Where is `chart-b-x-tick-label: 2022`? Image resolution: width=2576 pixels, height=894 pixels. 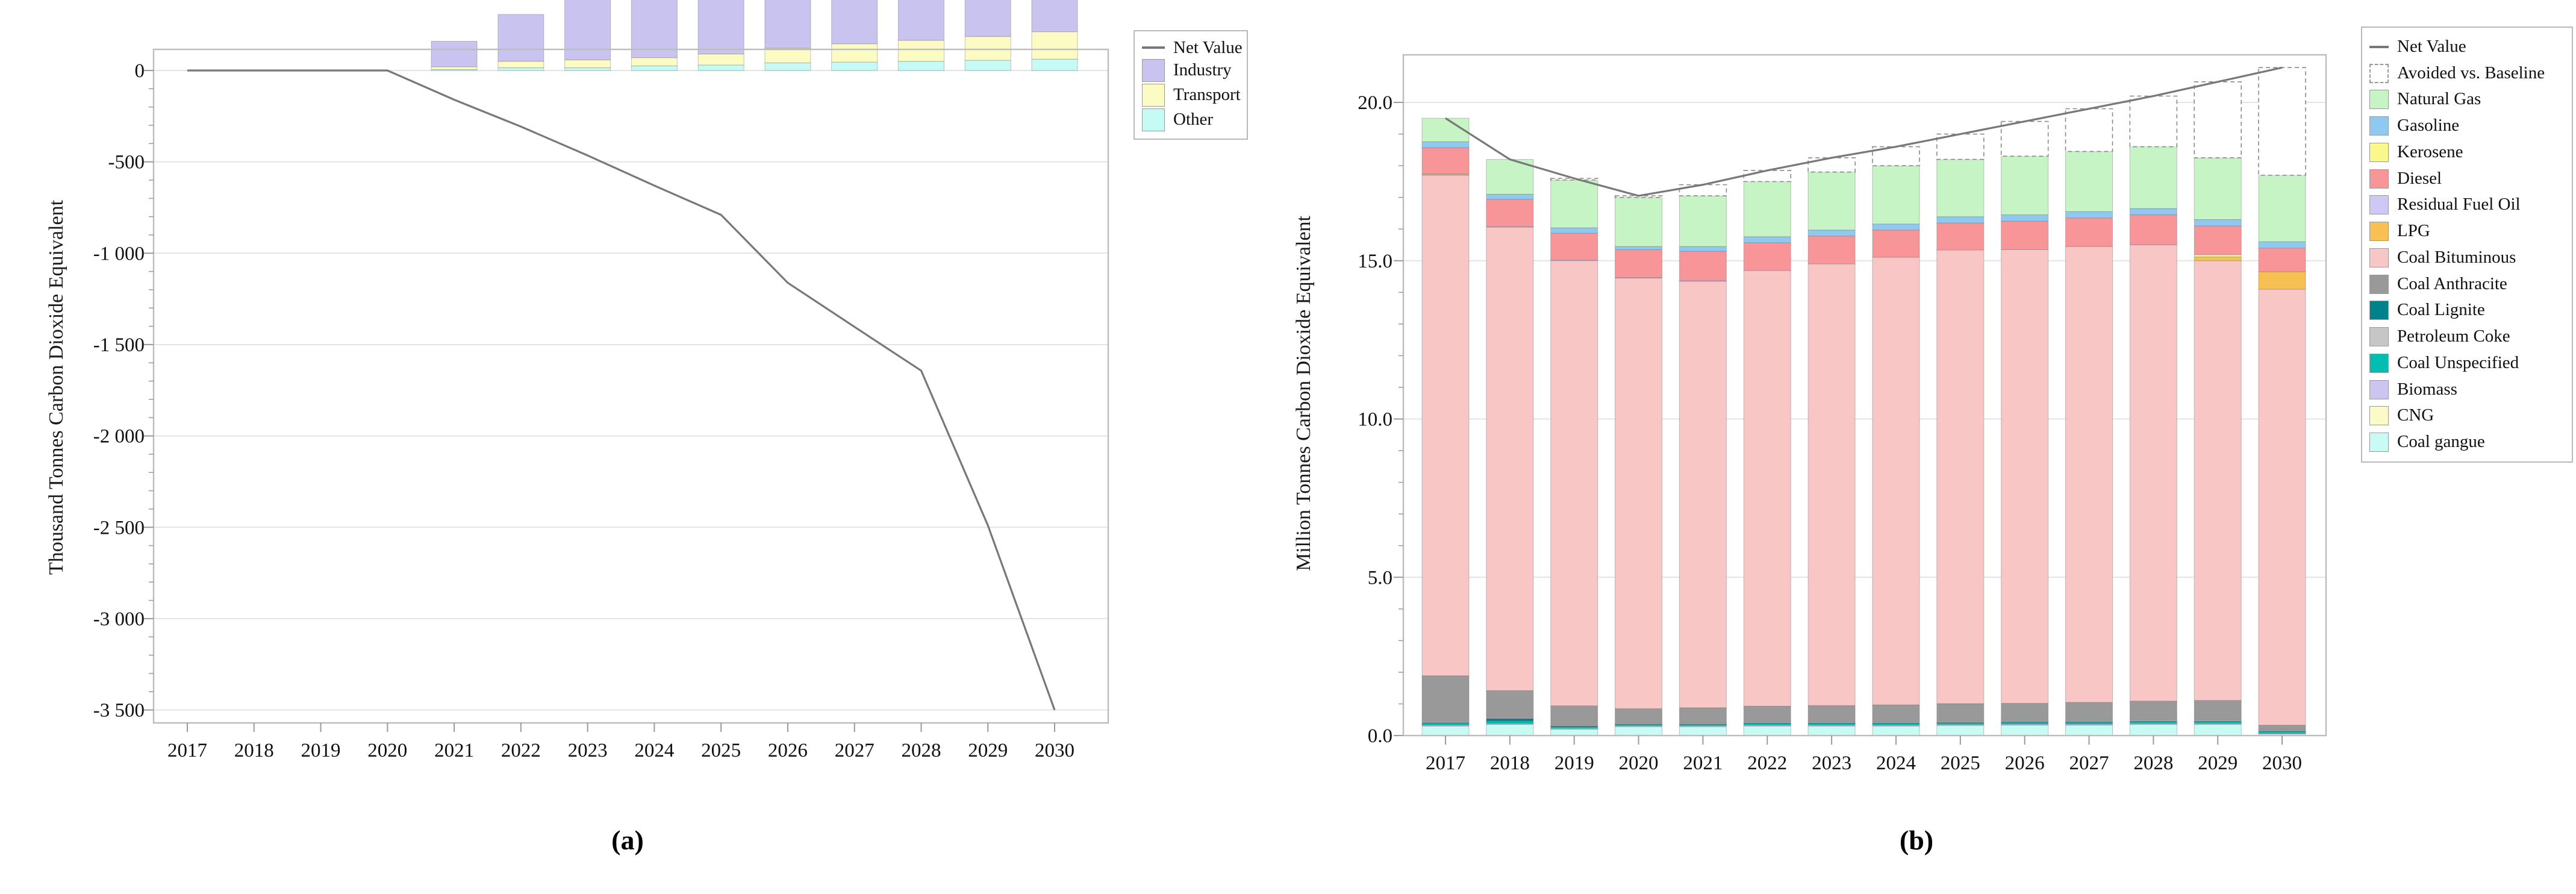
chart-b-x-tick-label: 2022 is located at coordinates (1767, 763).